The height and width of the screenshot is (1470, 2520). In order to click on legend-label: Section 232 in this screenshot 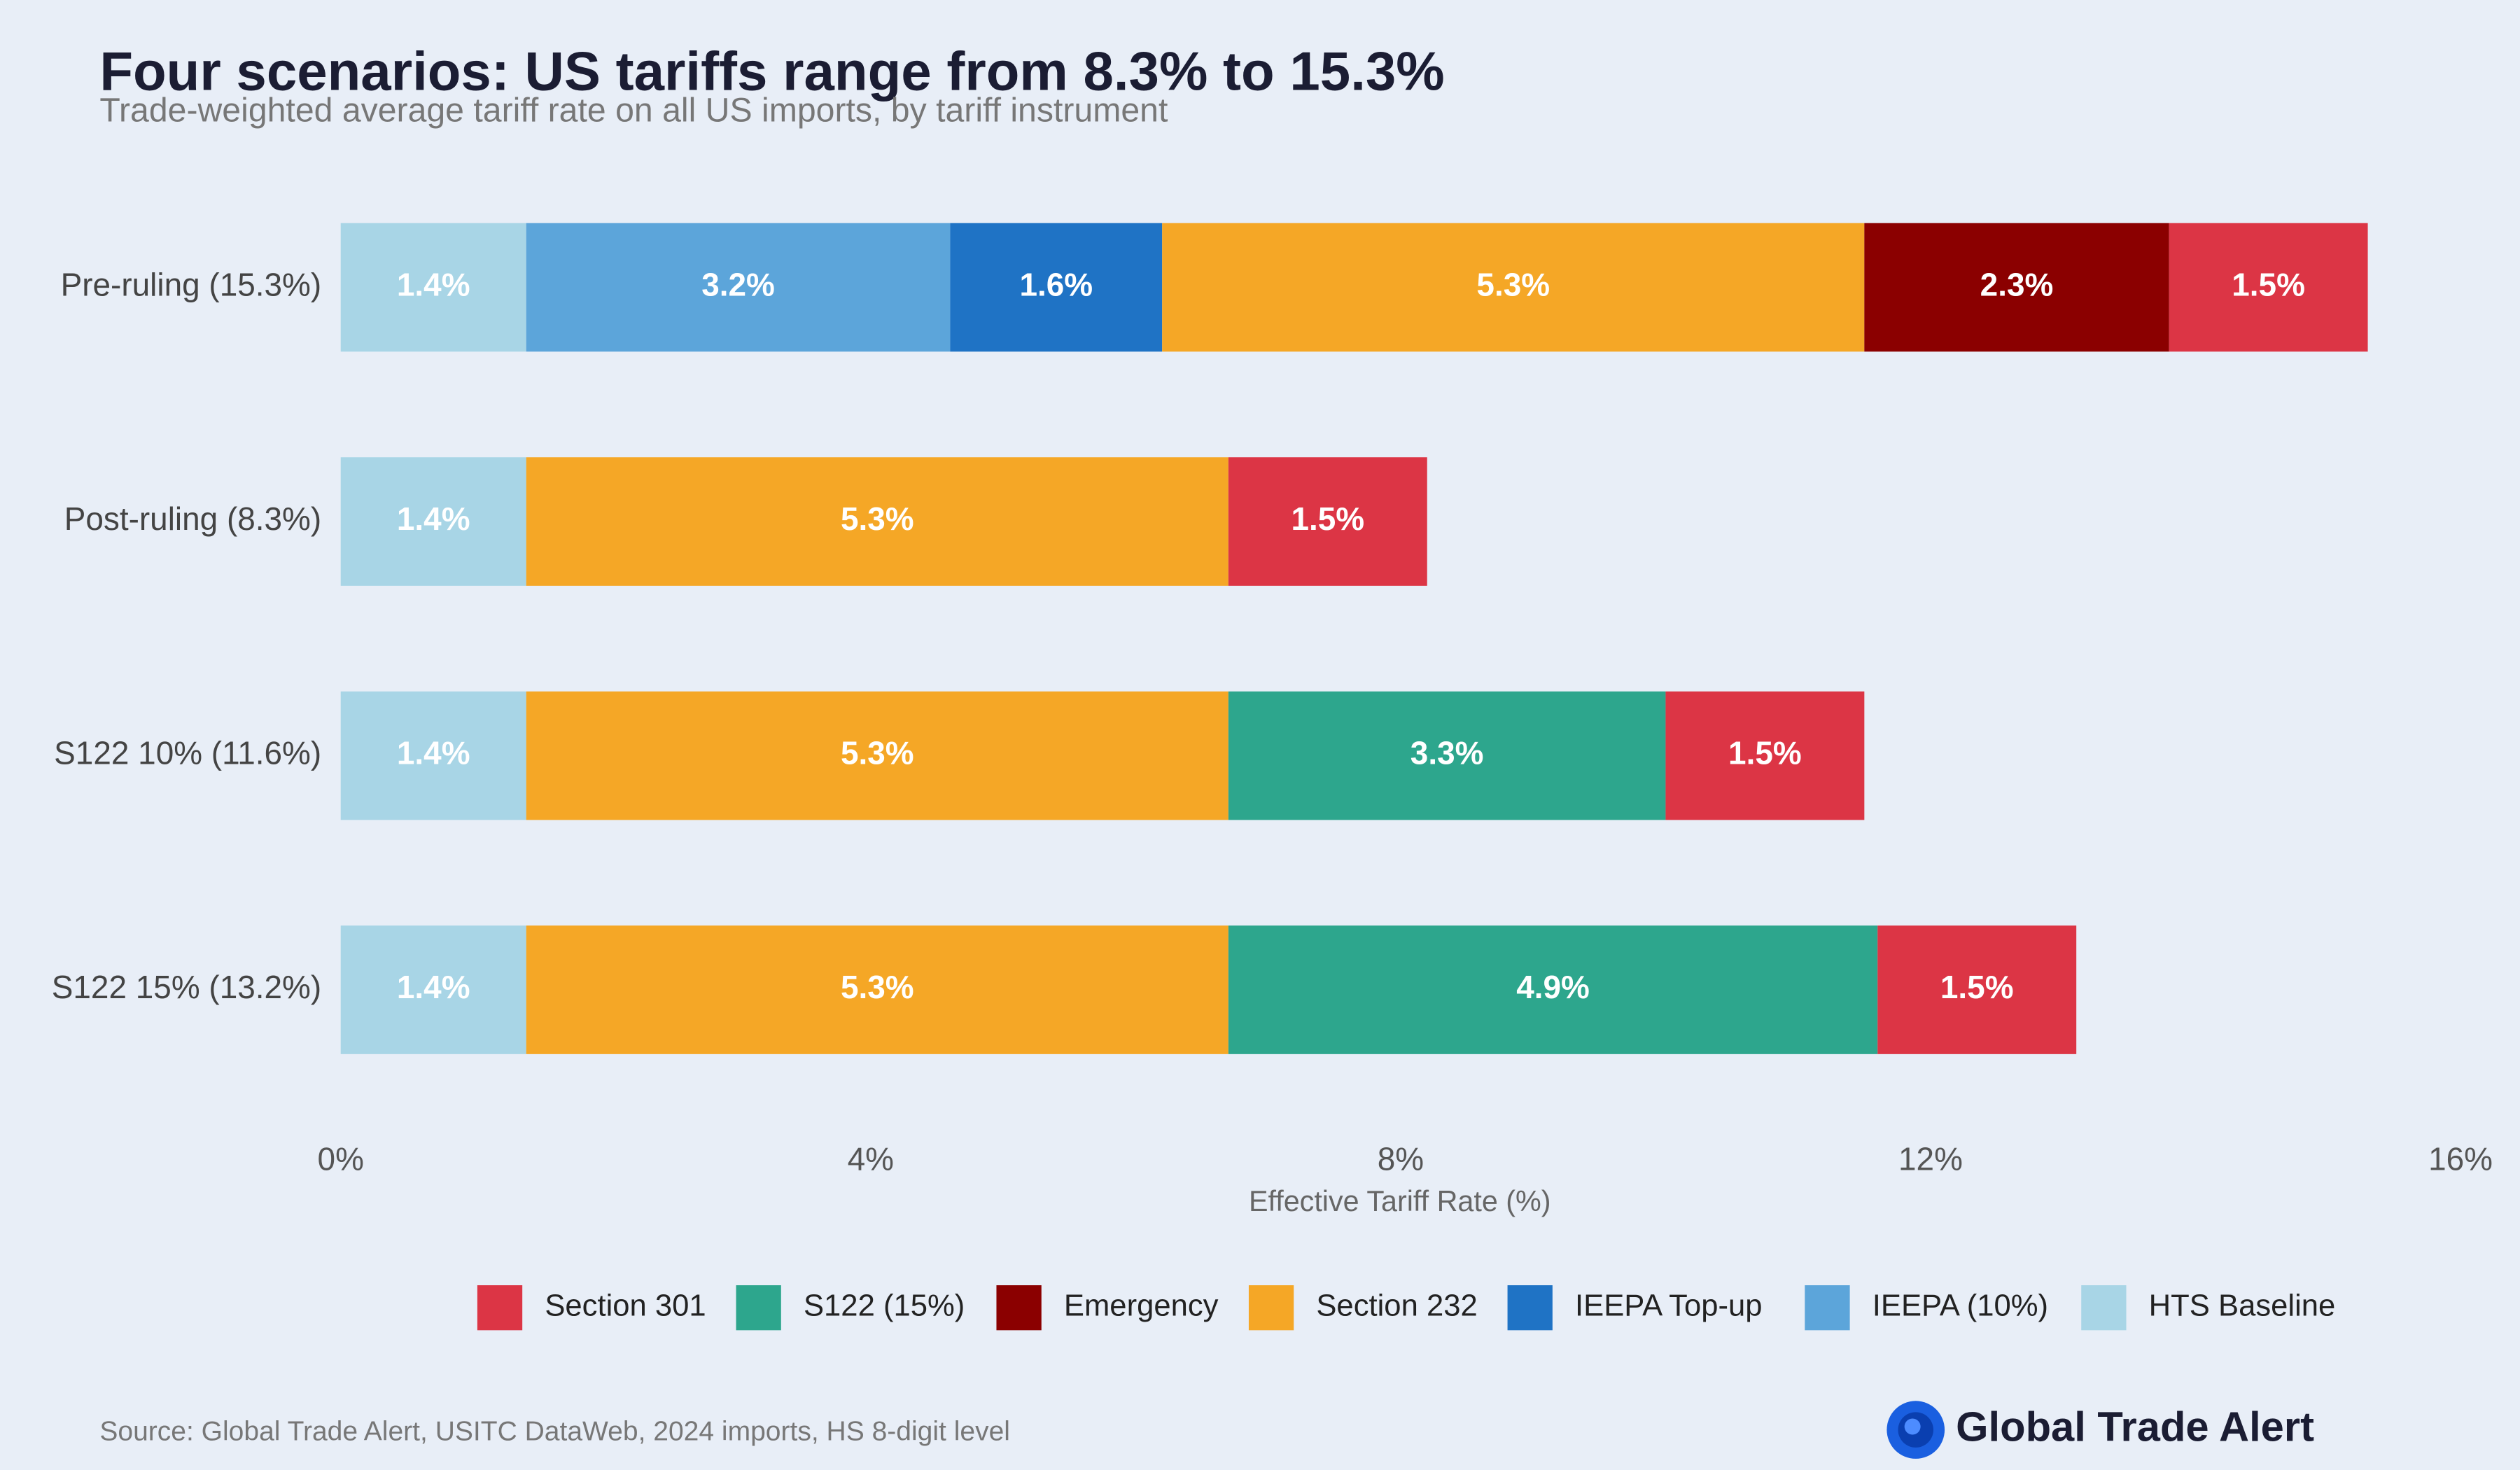, I will do `click(1396, 1306)`.